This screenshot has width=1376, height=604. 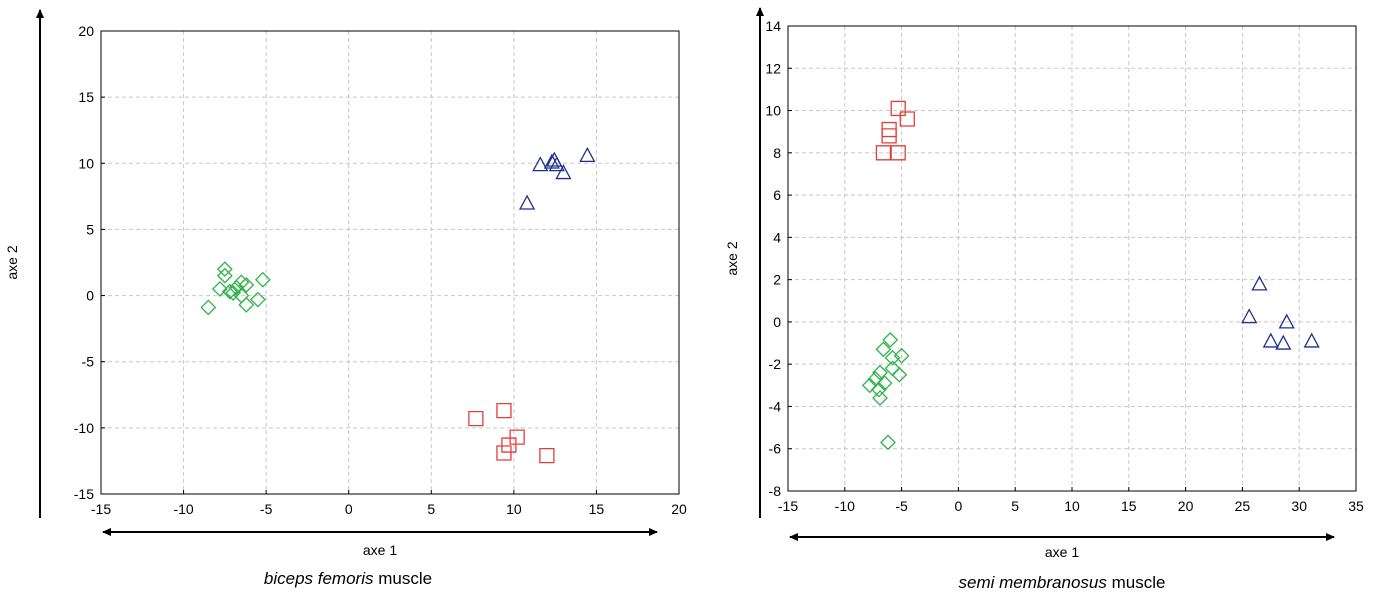 I want to click on x-tick-label: 25, so click(x=1243, y=506).